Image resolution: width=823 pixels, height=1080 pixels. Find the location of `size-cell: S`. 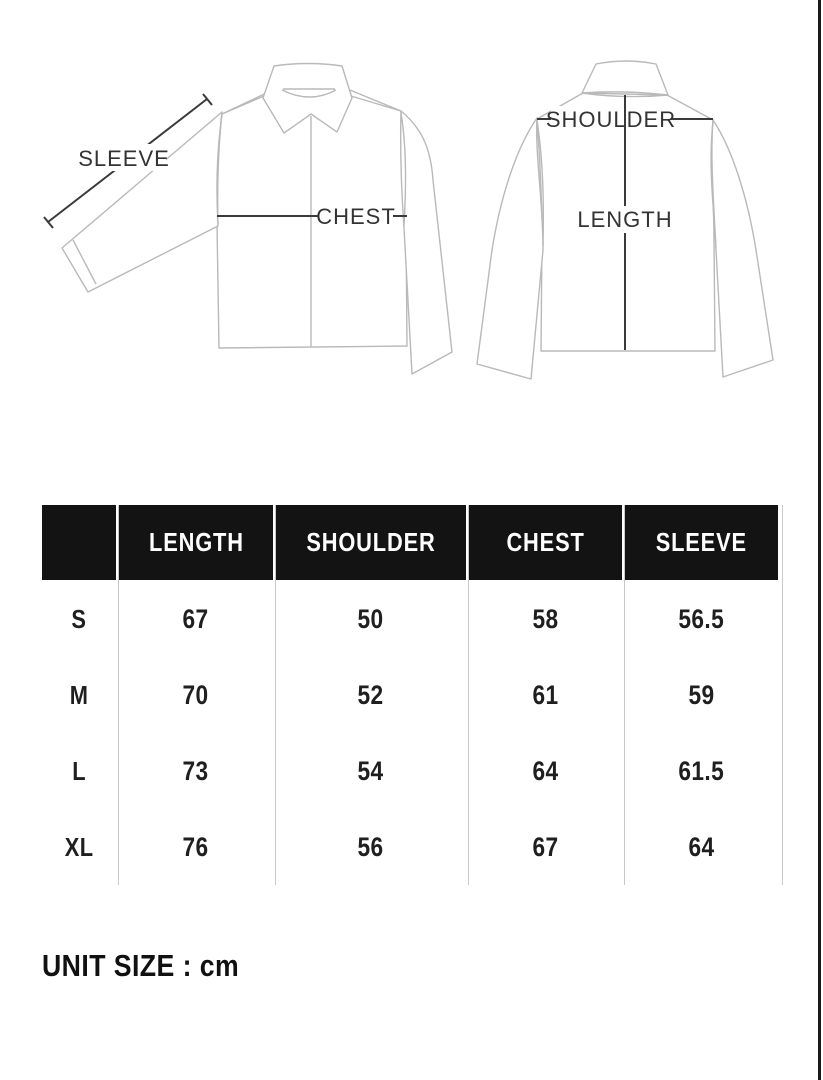

size-cell: S is located at coordinates (79, 618).